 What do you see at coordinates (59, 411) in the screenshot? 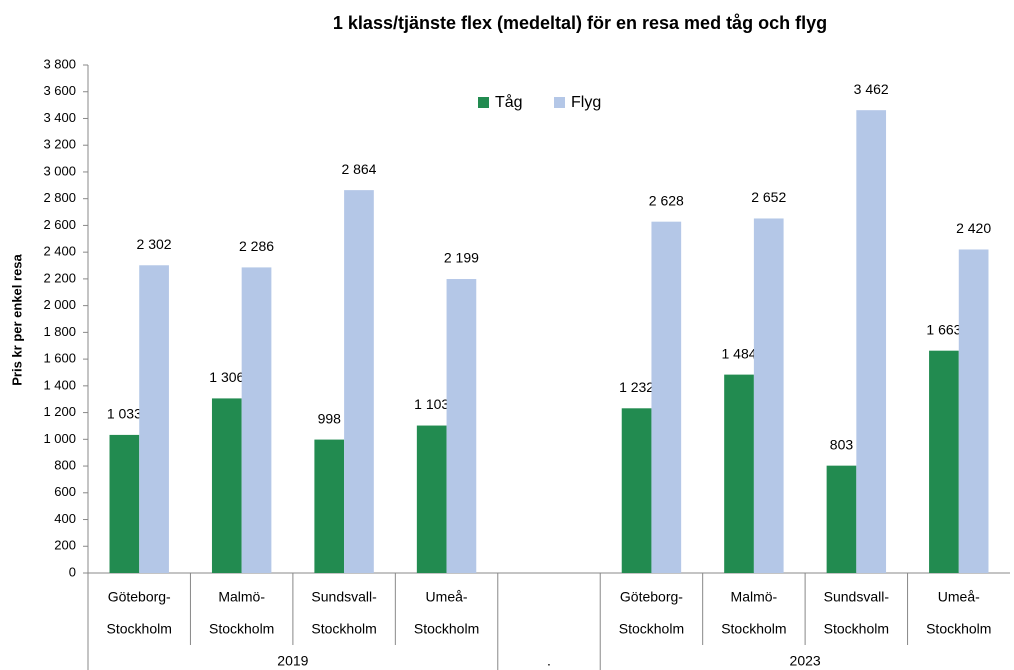
I see `y-tick-label: 1 200` at bounding box center [59, 411].